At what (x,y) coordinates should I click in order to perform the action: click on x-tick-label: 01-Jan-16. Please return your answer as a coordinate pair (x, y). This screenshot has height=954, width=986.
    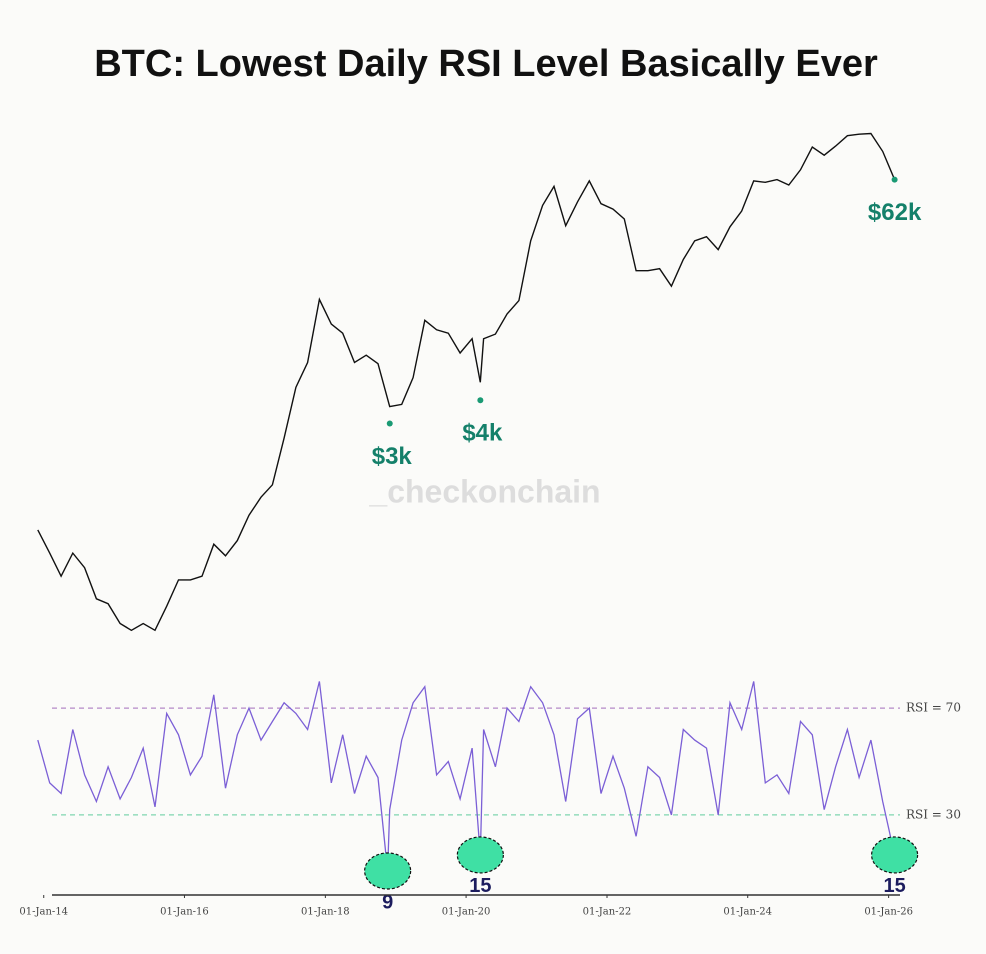
    Looking at the image, I should click on (184, 912).